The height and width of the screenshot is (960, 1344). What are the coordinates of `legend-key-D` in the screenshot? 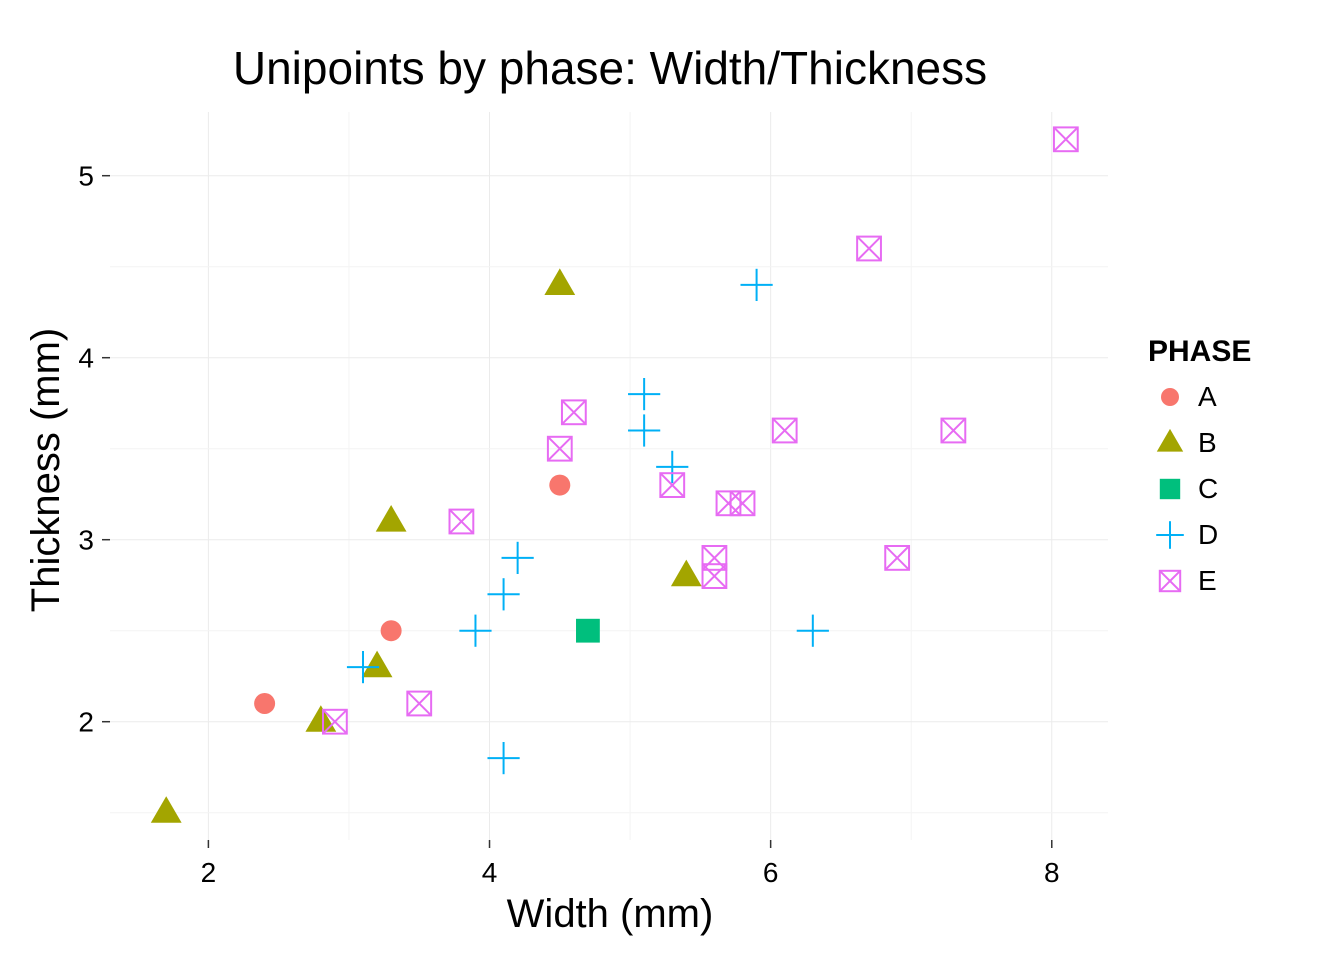 It's located at (1170, 535).